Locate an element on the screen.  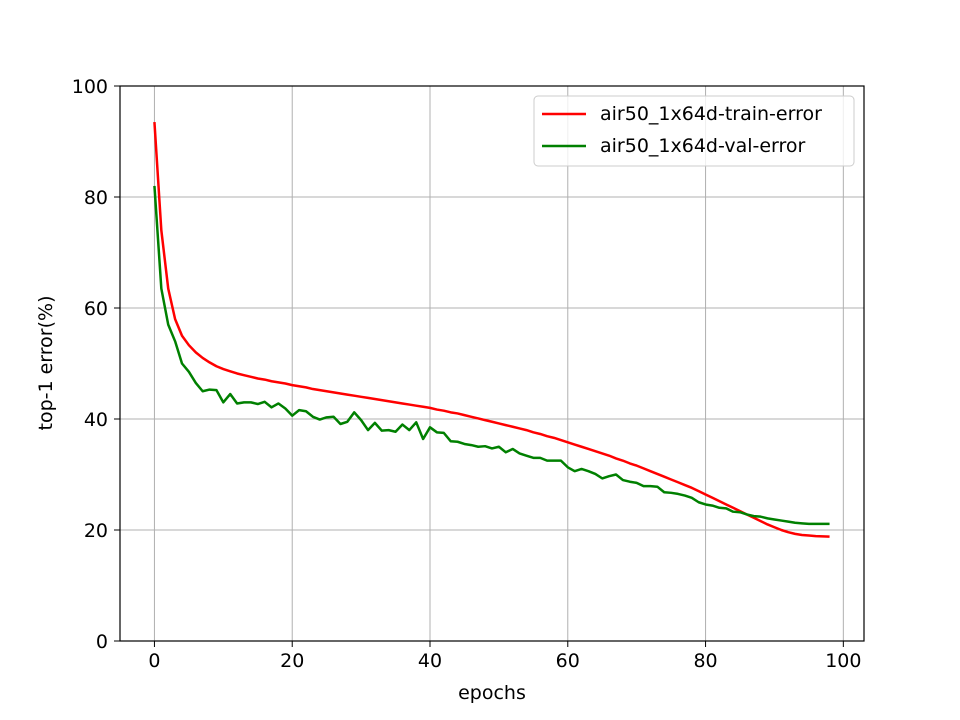
x-tick-label: 100 is located at coordinates (843, 661).